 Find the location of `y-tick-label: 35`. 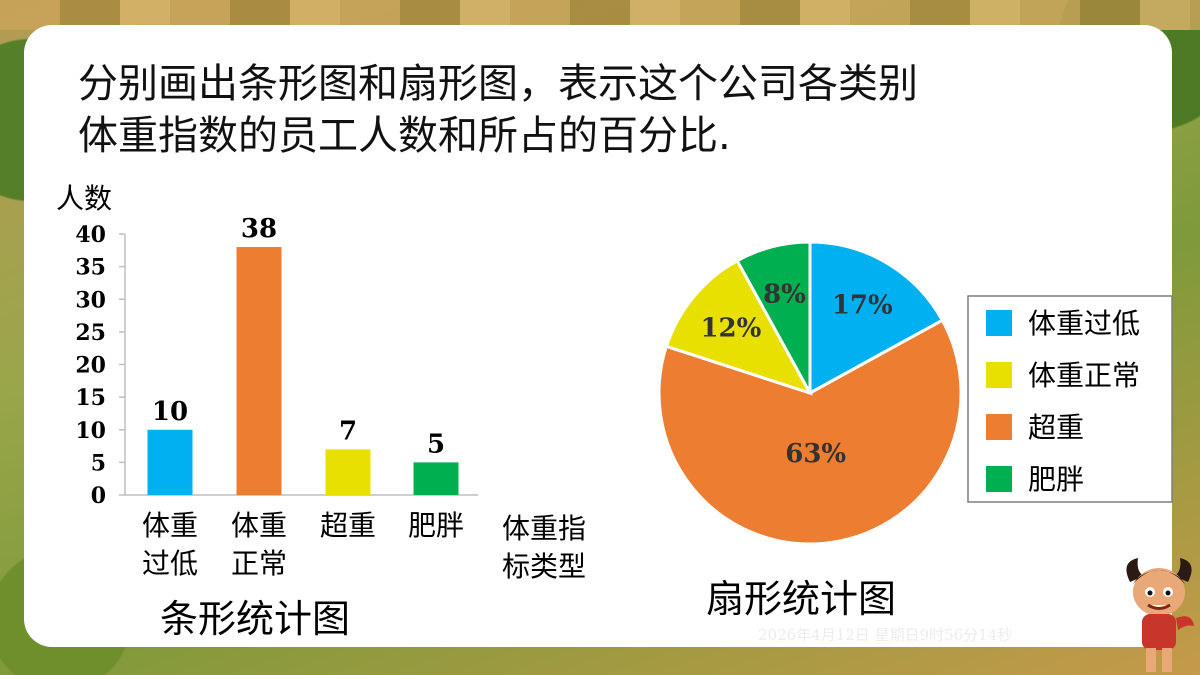

y-tick-label: 35 is located at coordinates (90, 268).